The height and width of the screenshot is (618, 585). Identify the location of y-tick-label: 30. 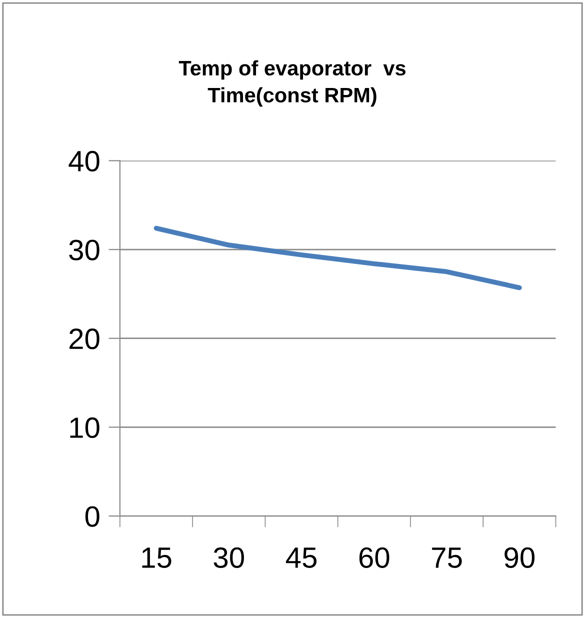
(84, 250).